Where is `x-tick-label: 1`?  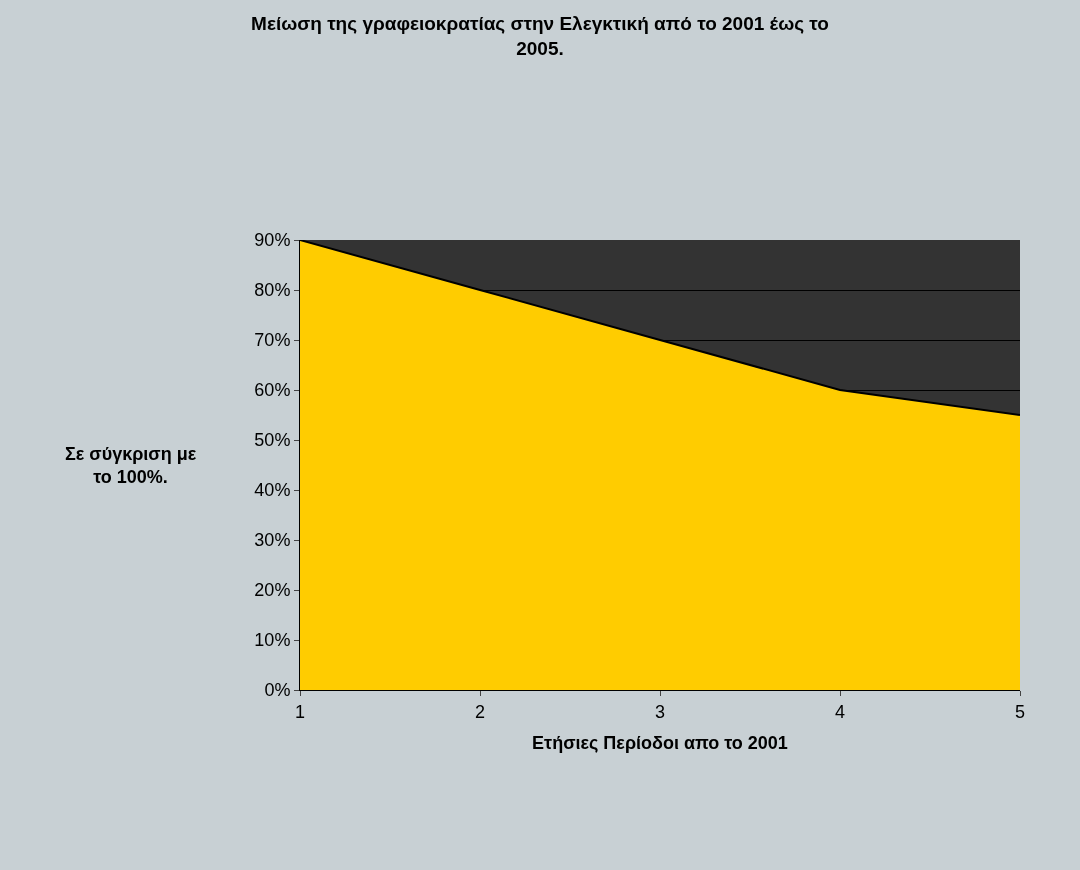
x-tick-label: 1 is located at coordinates (300, 711).